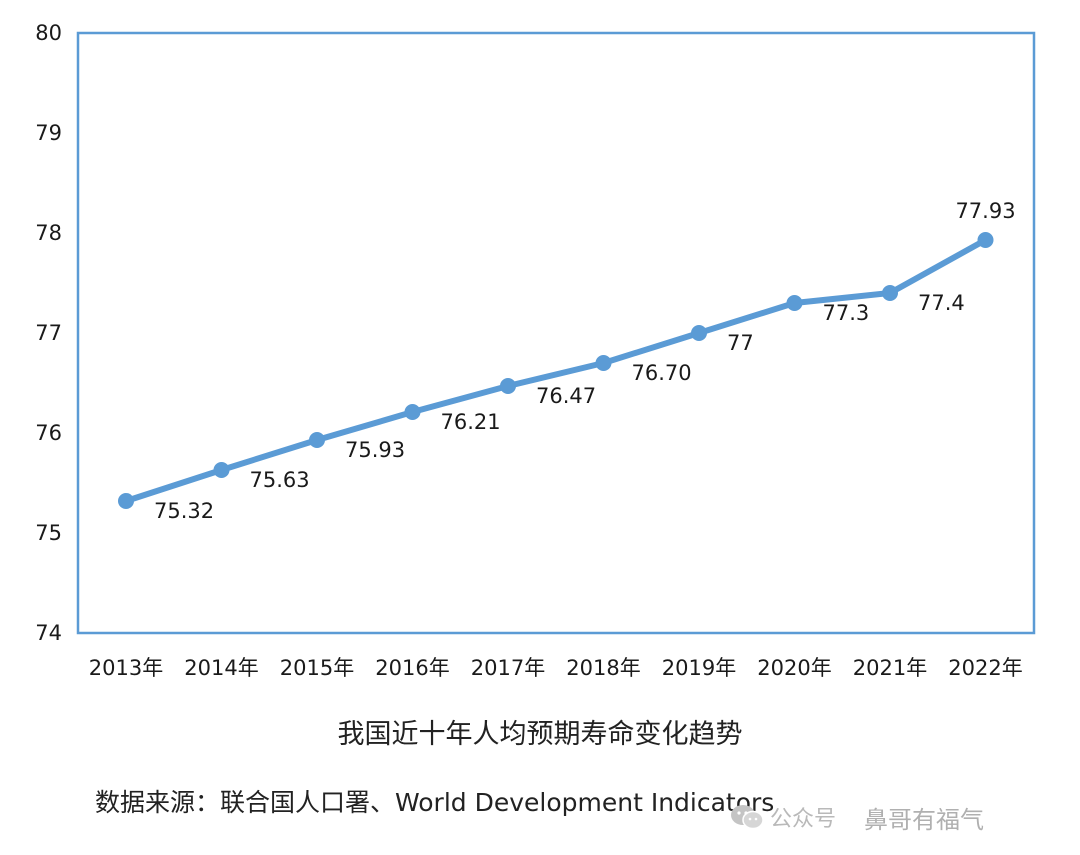  I want to click on y-tick-label: 77, so click(48, 333).